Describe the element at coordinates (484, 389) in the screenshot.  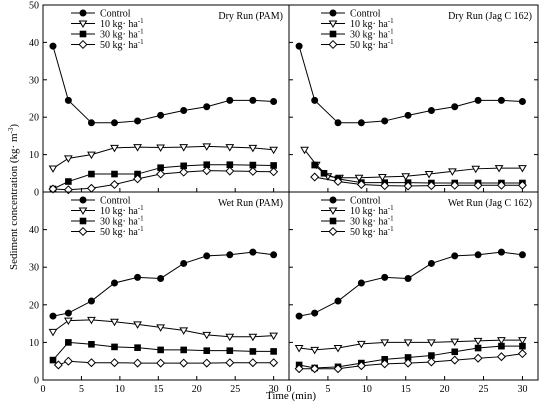
I see `x-tick-label: 25` at that location.